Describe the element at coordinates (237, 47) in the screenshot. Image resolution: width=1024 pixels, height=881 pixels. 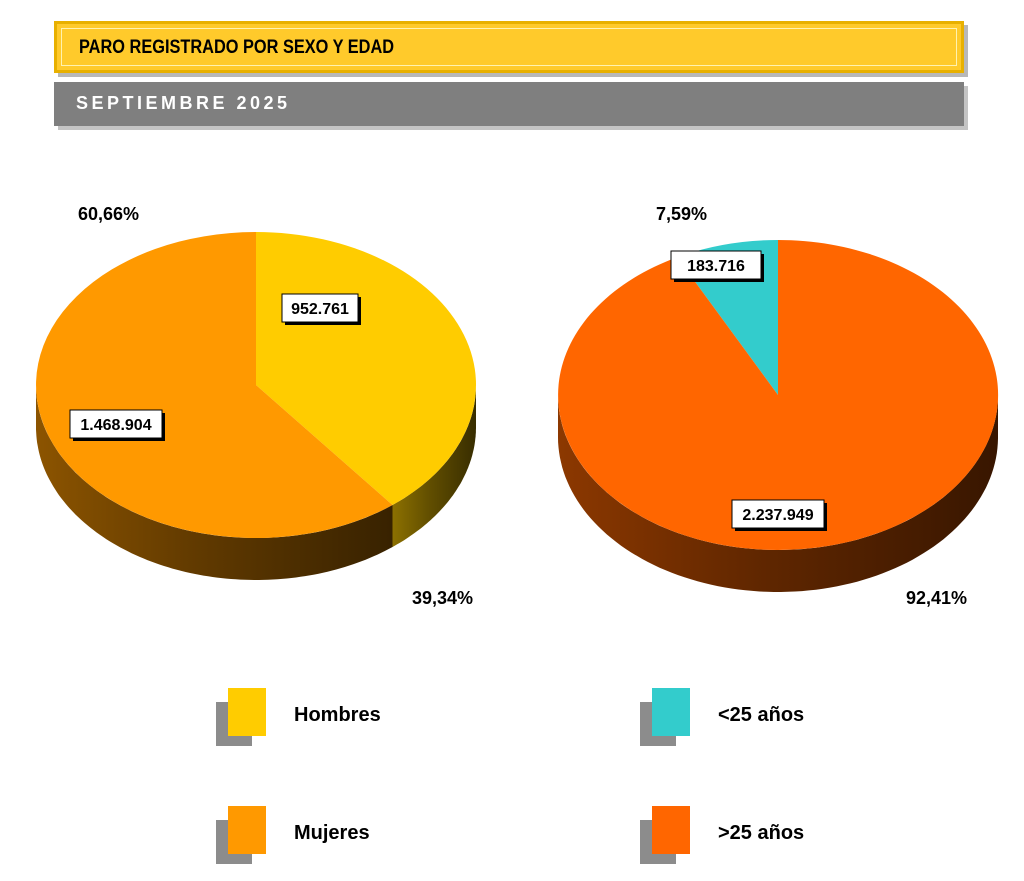
I see `page-title: PARO REGISTRADO POR SEXO Y EDAD` at that location.